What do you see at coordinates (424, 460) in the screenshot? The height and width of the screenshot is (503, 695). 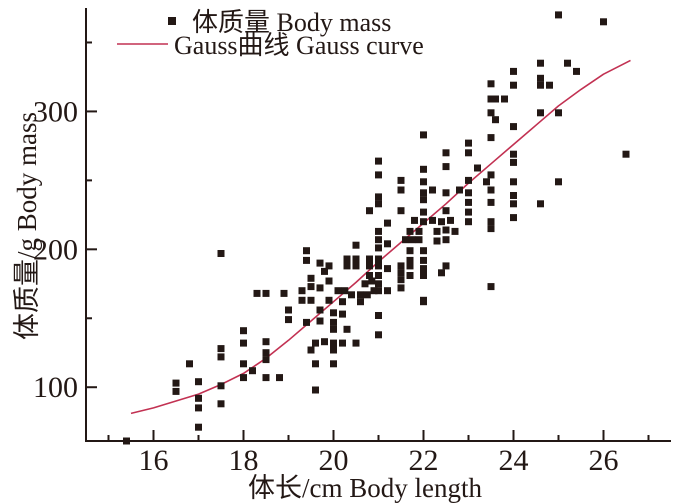 I see `x-tick-label: 22` at bounding box center [424, 460].